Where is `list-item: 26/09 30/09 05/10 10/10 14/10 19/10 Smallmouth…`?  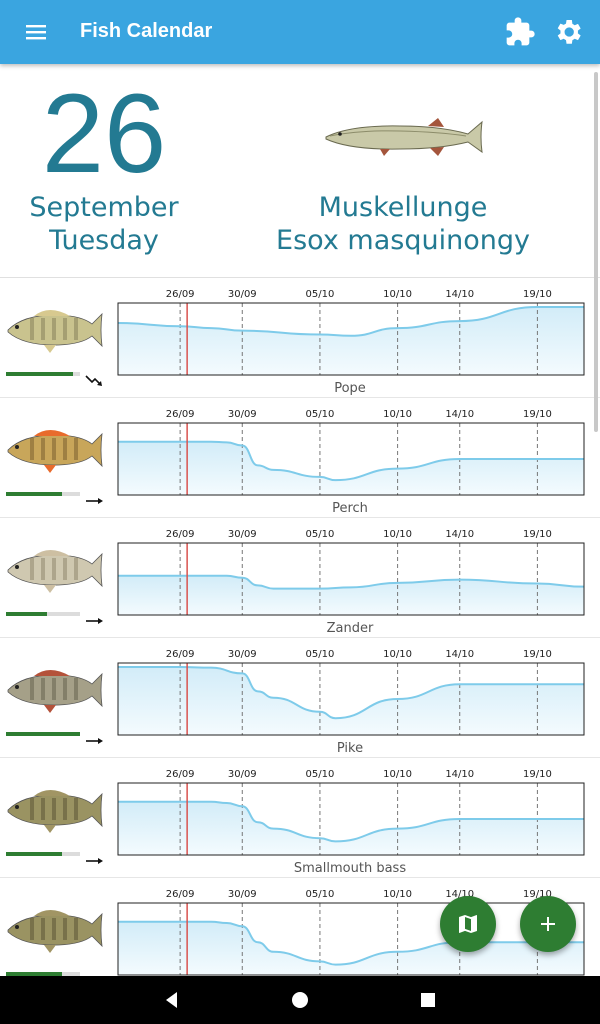
list-item: 26/09 30/09 05/10 10/10 14/10 19/10 Smallmouth… is located at coordinates (300, 818).